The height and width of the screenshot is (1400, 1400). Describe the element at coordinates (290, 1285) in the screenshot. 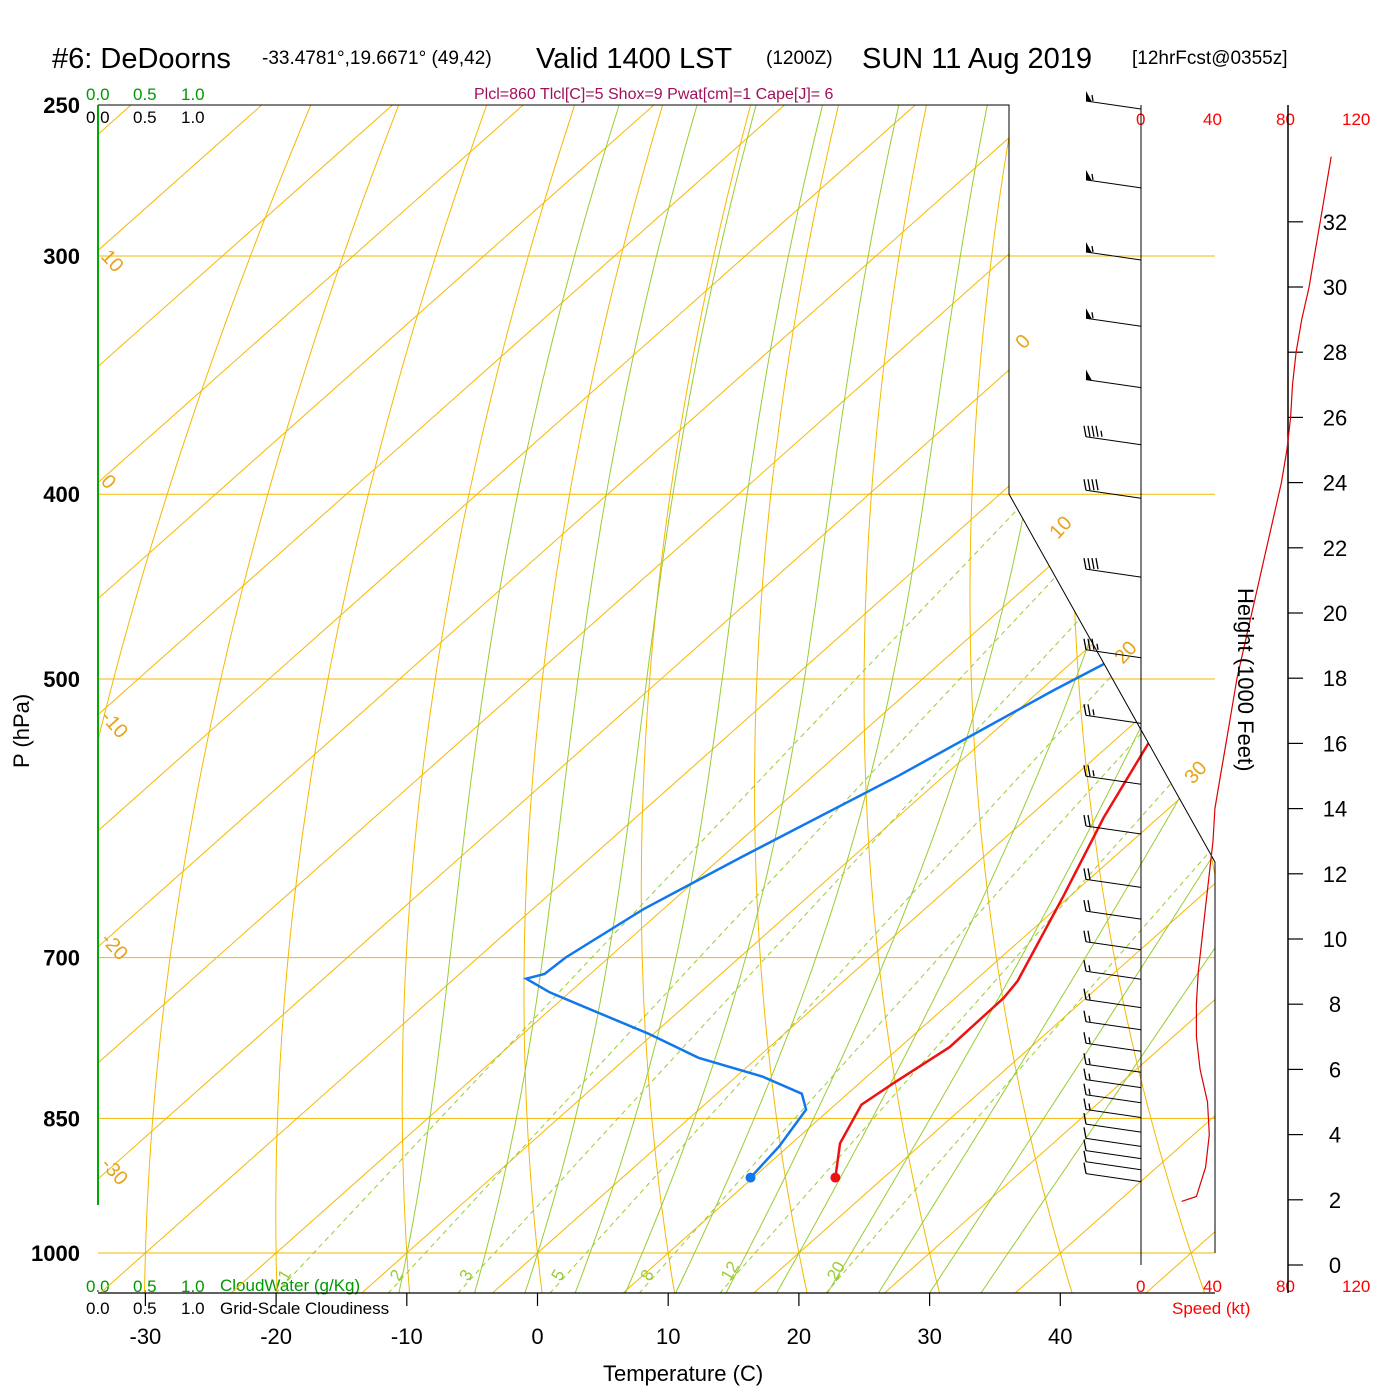

I see `cloudwater-label: CloudWater (g/Kg)` at that location.